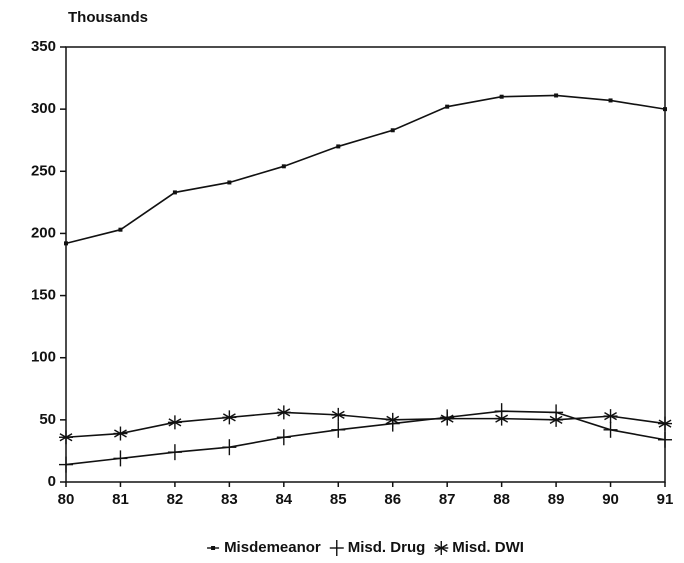  I want to click on y-tick-label: 200, so click(43, 232).